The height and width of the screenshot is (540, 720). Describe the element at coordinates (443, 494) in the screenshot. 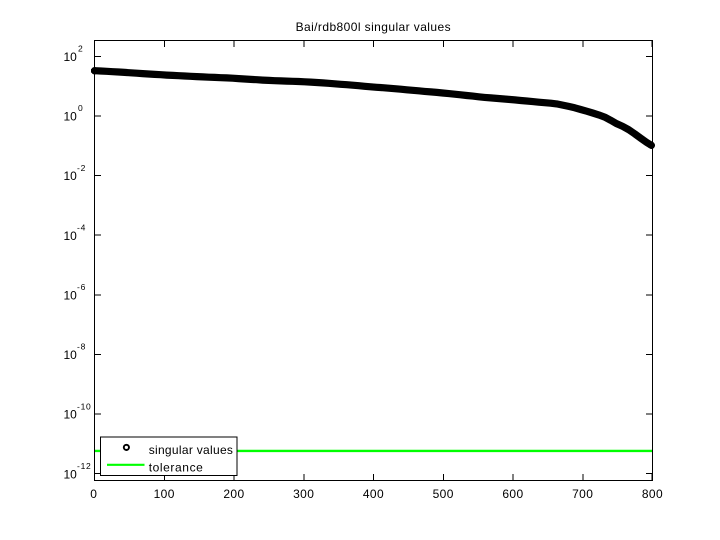

I see `svg-text: 500` at that location.